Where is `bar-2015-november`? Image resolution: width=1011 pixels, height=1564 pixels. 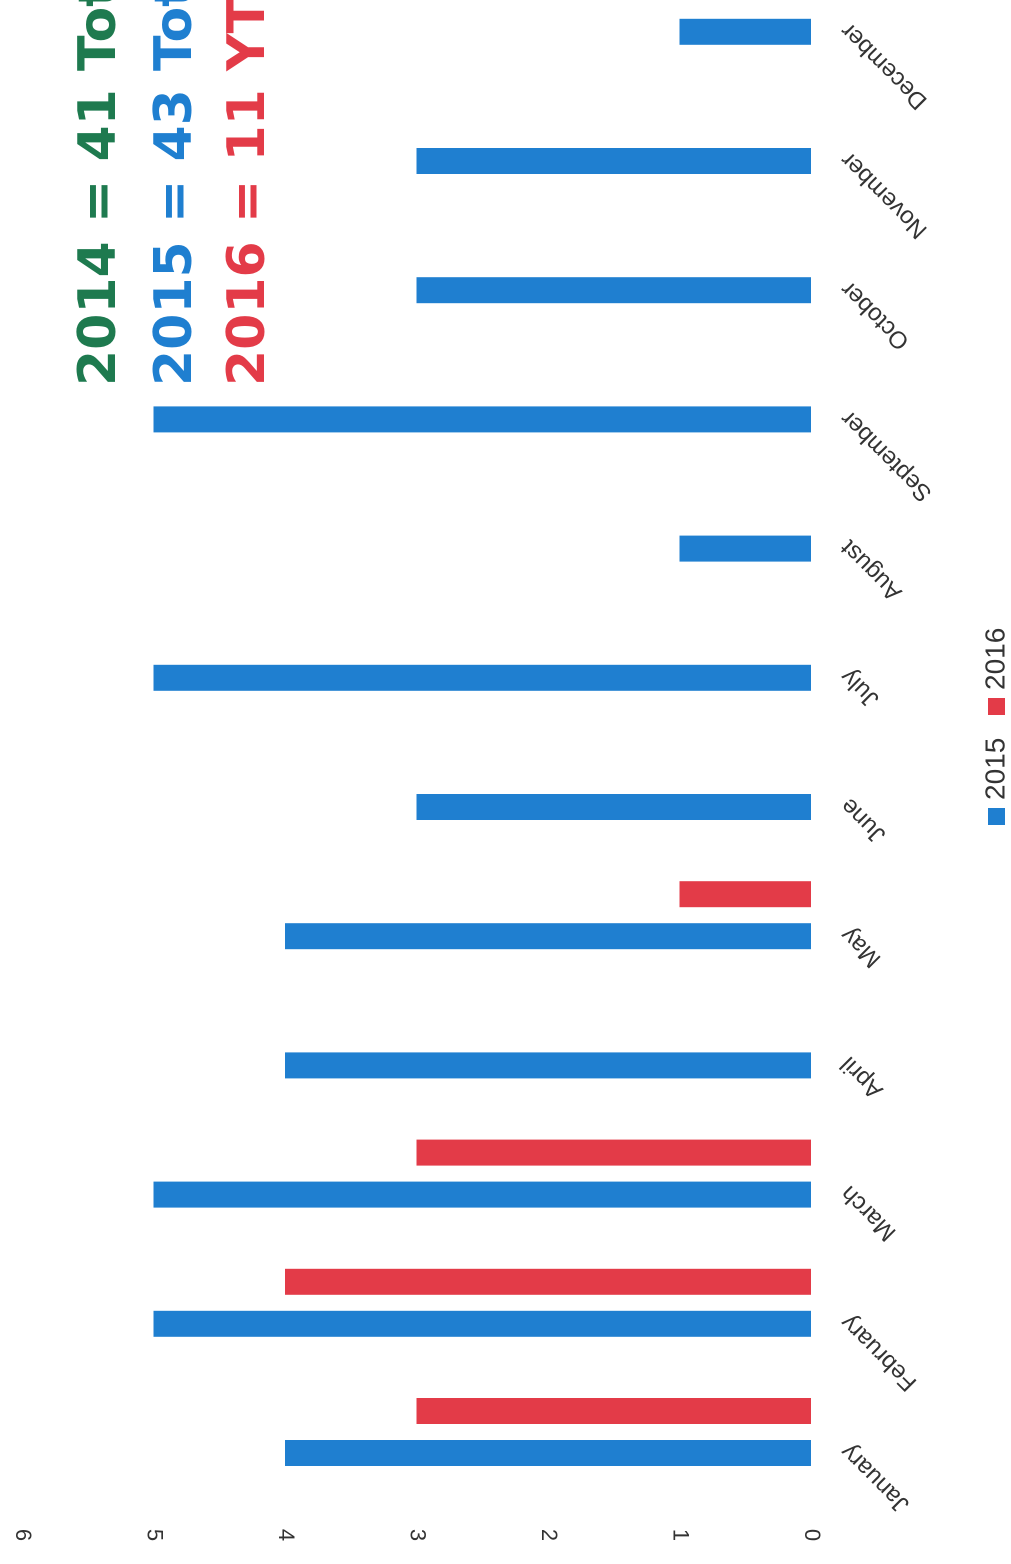 bar-2015-november is located at coordinates (613, 161).